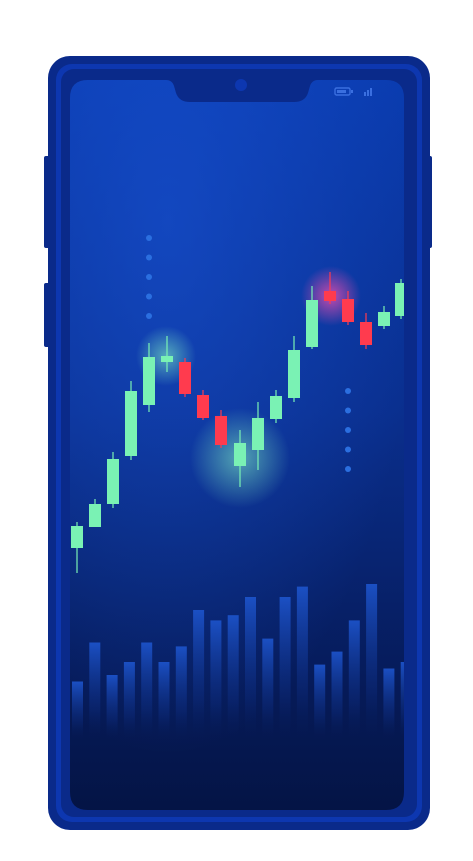 The width and height of the screenshot is (473, 861). I want to click on decorative-dots, so click(248, 353).